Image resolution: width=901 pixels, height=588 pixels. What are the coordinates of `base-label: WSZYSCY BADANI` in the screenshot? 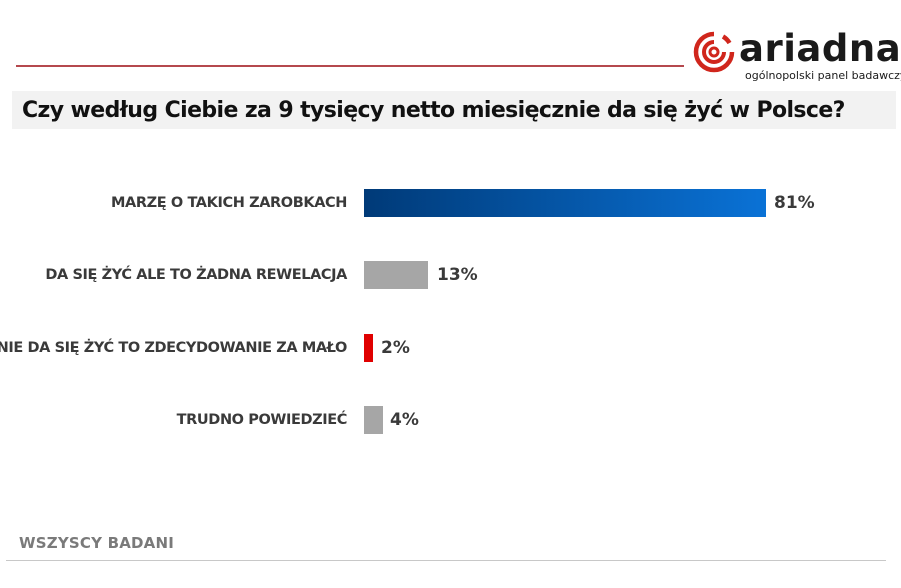 It's located at (97, 543).